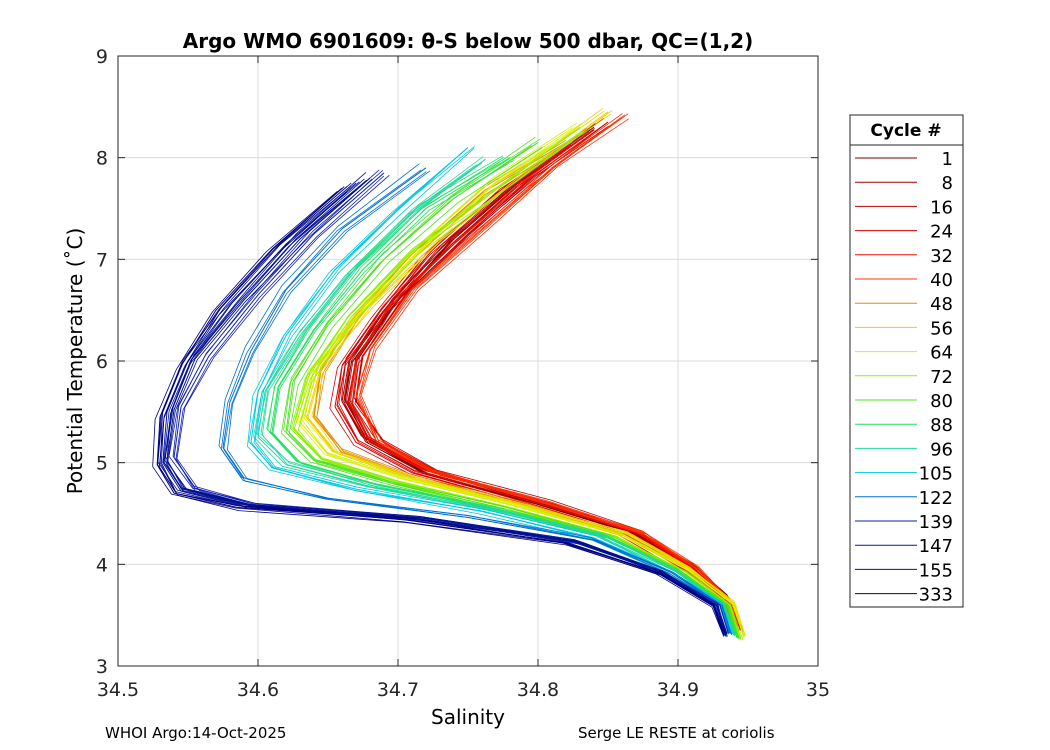  I want to click on y-tick-label: 4, so click(102, 565).